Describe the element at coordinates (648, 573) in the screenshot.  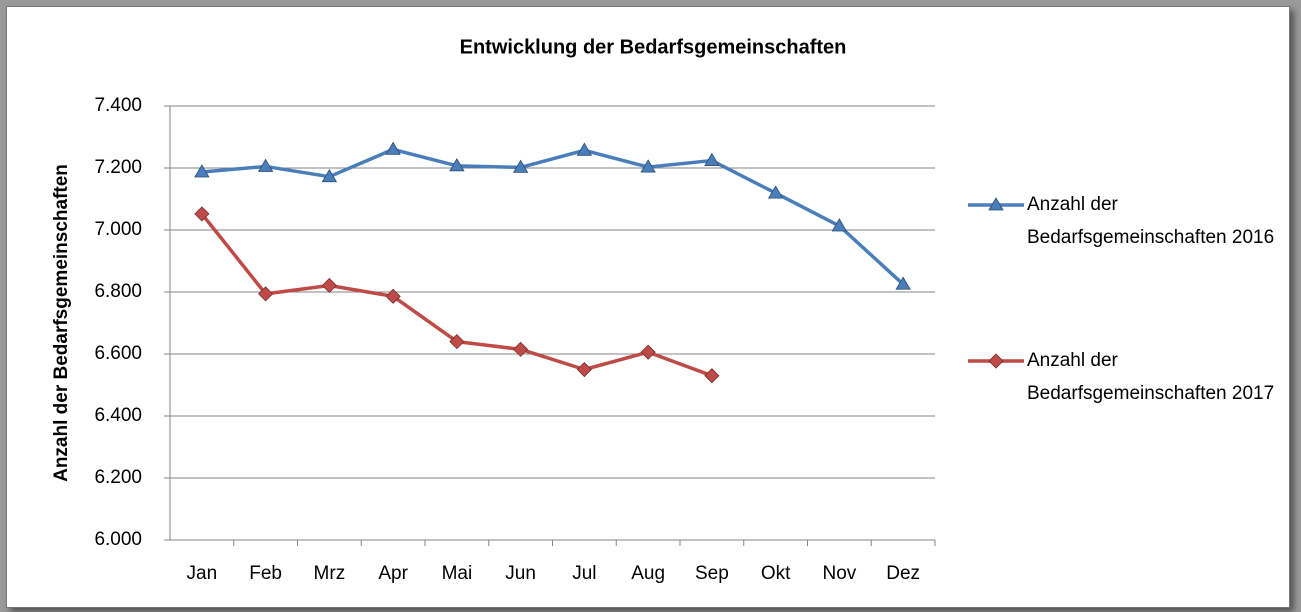
I see `x-tick-label: Aug` at that location.